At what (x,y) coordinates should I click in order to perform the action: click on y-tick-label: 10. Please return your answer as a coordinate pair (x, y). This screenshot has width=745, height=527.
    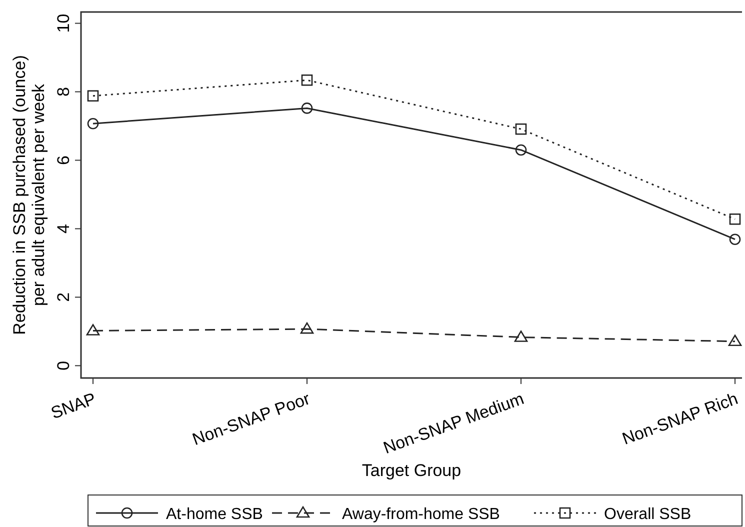
    Looking at the image, I should click on (63, 23).